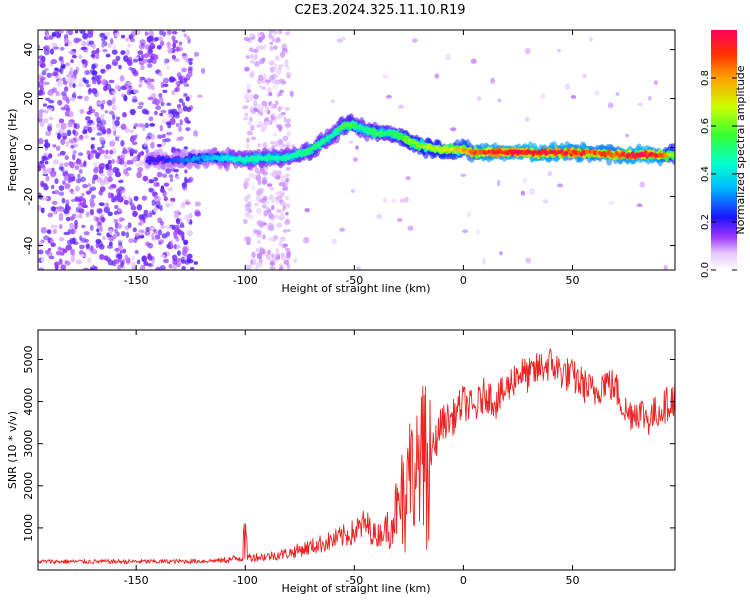 This screenshot has height=600, width=750. What do you see at coordinates (28, 147) in the screenshot?
I see `y-tick-label: 0` at bounding box center [28, 147].